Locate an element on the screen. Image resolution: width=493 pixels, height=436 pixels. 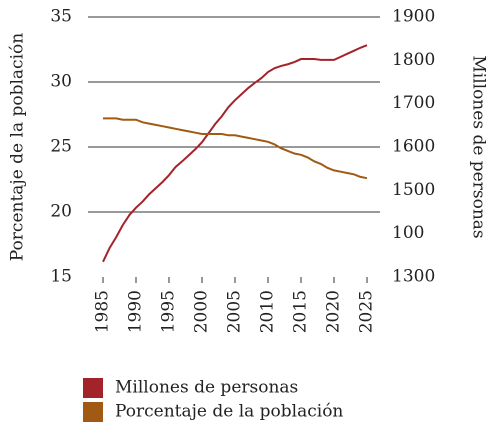
x-tick-label: 2025 is located at coordinates (367, 311).